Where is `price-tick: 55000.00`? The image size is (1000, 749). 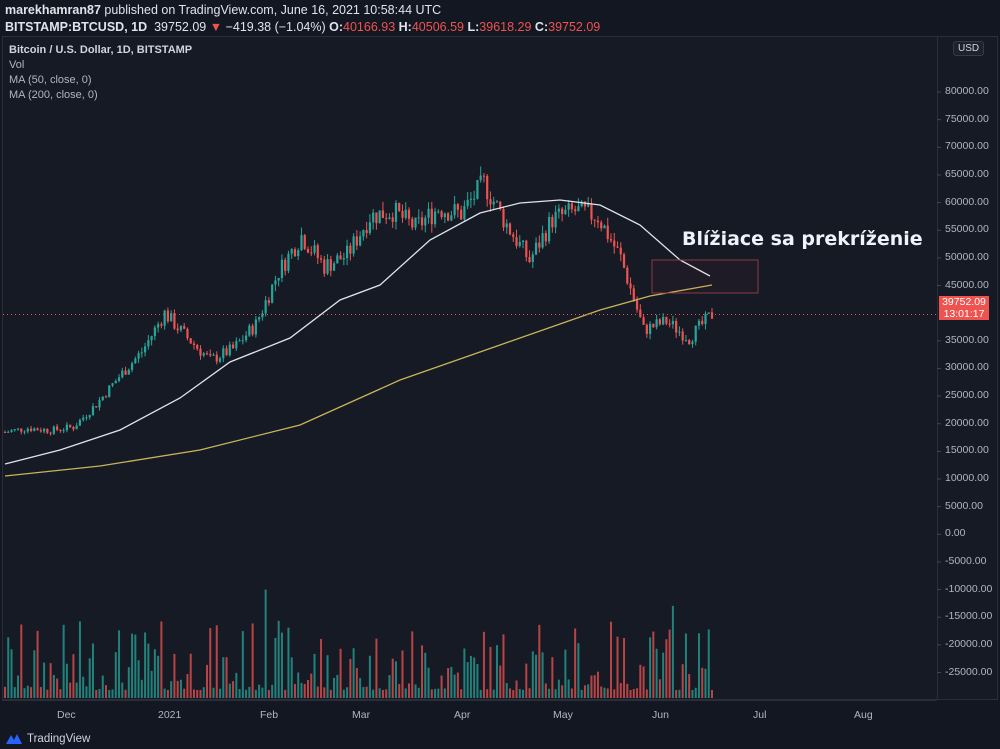 price-tick: 55000.00 is located at coordinates (967, 229).